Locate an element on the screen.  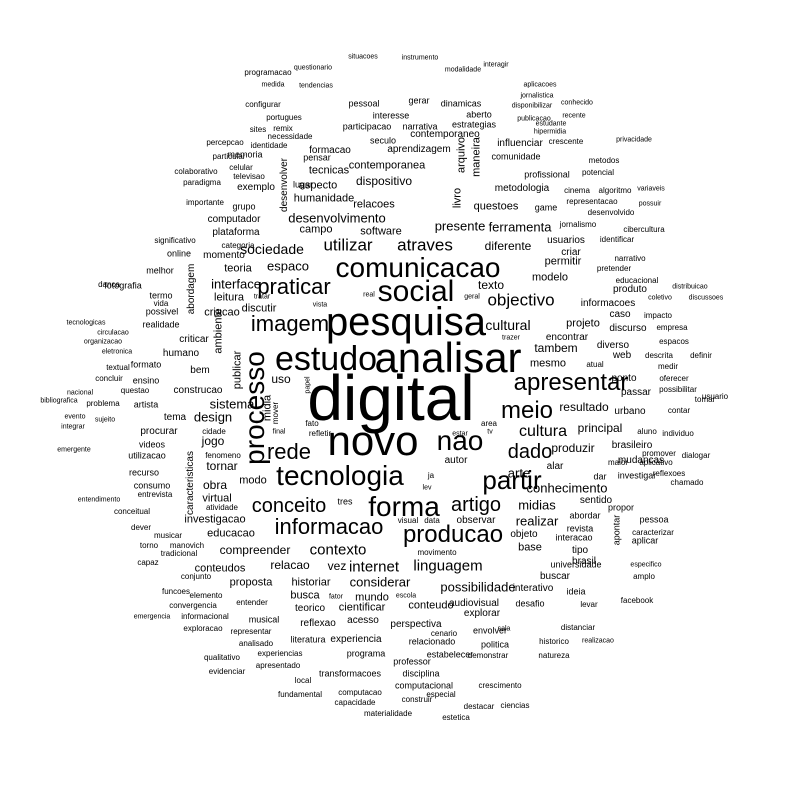
word-aplicar: aplicar is located at coordinates (645, 540).